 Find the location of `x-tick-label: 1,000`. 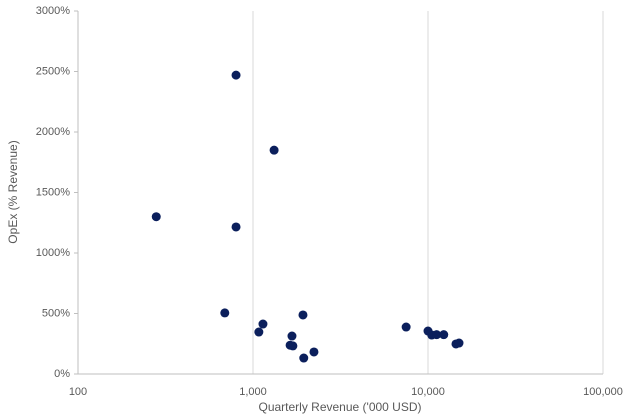

x-tick-label: 1,000 is located at coordinates (253, 392).